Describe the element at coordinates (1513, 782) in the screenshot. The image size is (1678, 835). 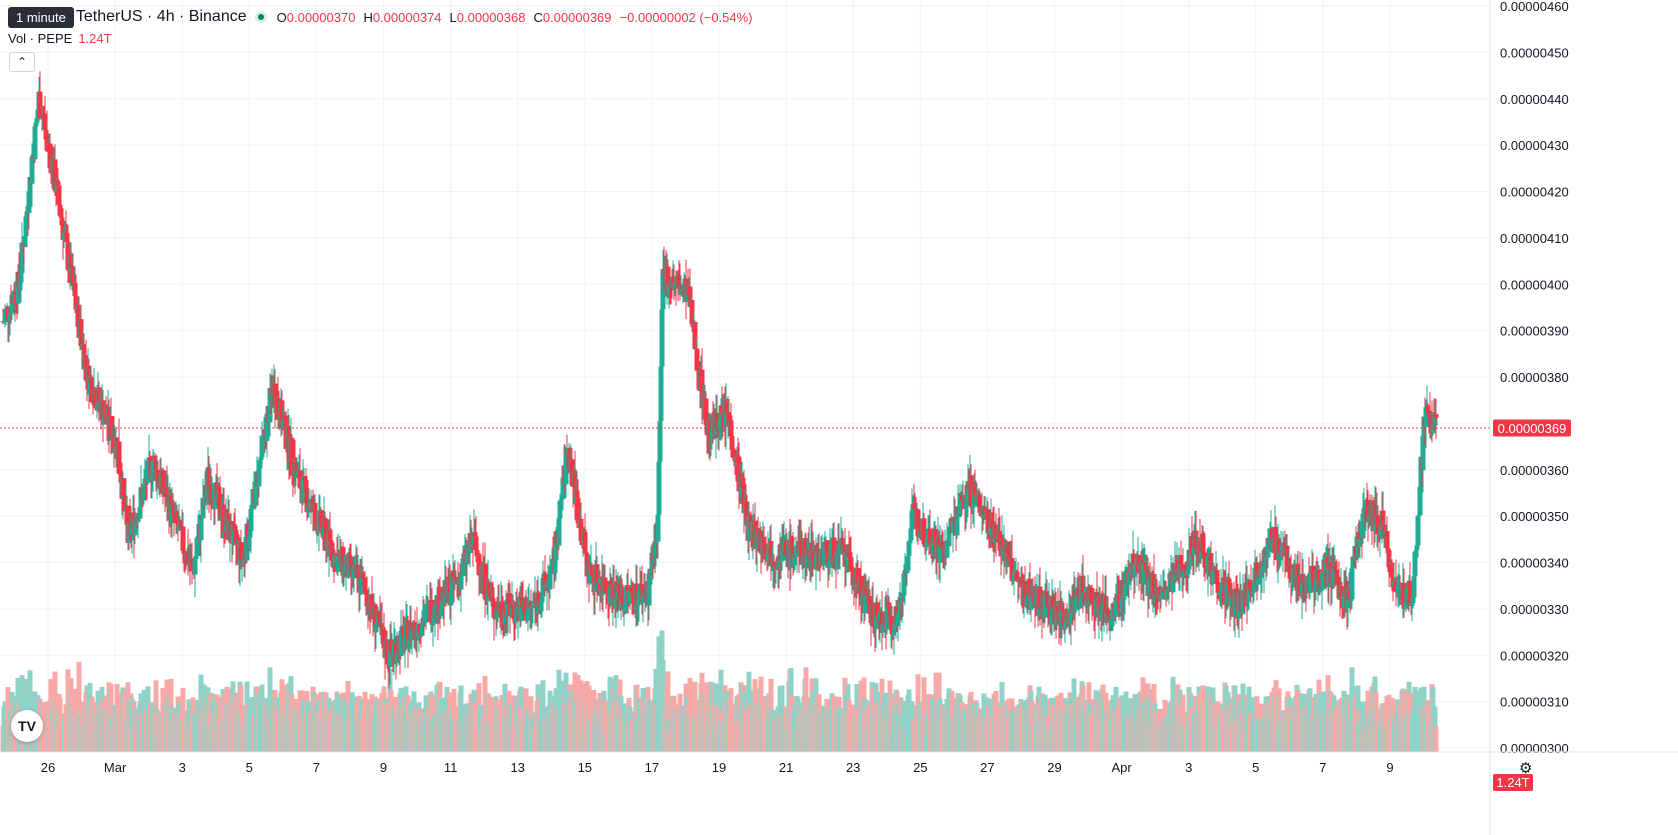
I see `volume-badge: 1.24T` at that location.